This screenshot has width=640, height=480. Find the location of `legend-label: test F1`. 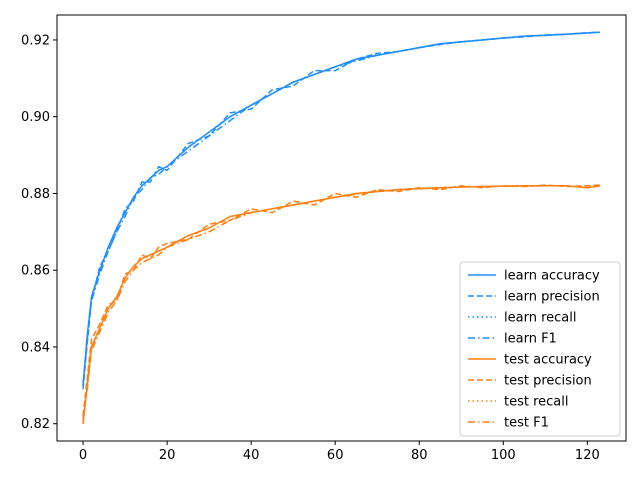

legend-label: test F1 is located at coordinates (526, 423).